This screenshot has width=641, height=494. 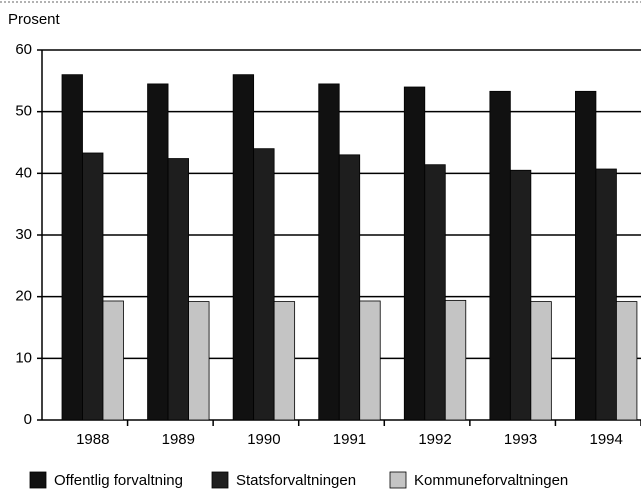 I want to click on x-tick-label: 1989, so click(x=178, y=439).